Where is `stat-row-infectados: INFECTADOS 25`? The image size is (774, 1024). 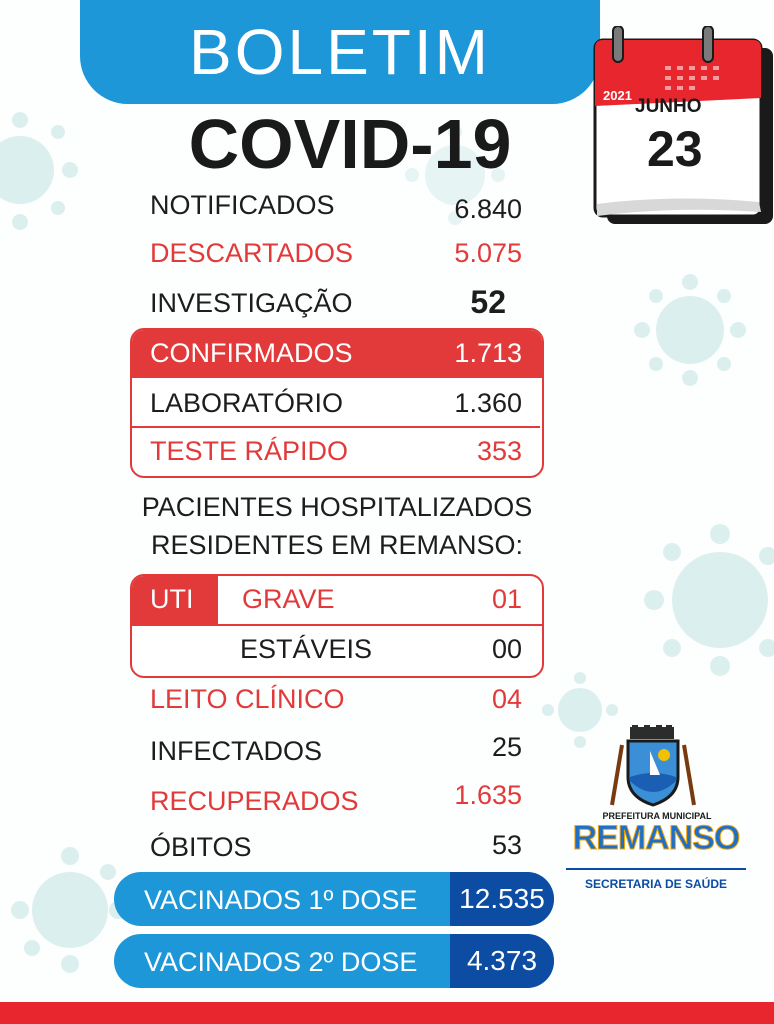 stat-row-infectados: INFECTADOS 25 is located at coordinates (336, 749).